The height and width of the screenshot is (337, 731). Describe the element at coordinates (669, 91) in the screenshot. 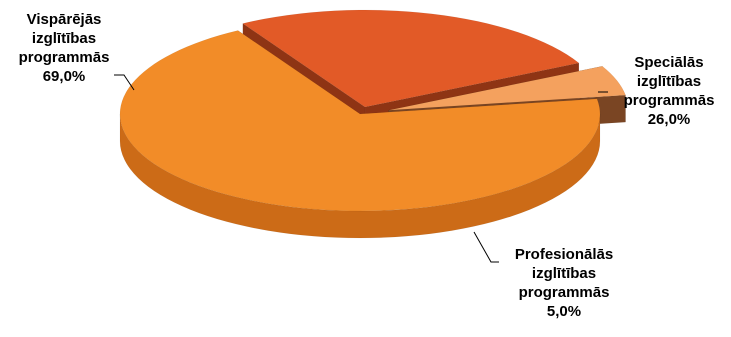

I see `slice-label-specialas: Speciālās izglītības programmās 26,0%` at that location.